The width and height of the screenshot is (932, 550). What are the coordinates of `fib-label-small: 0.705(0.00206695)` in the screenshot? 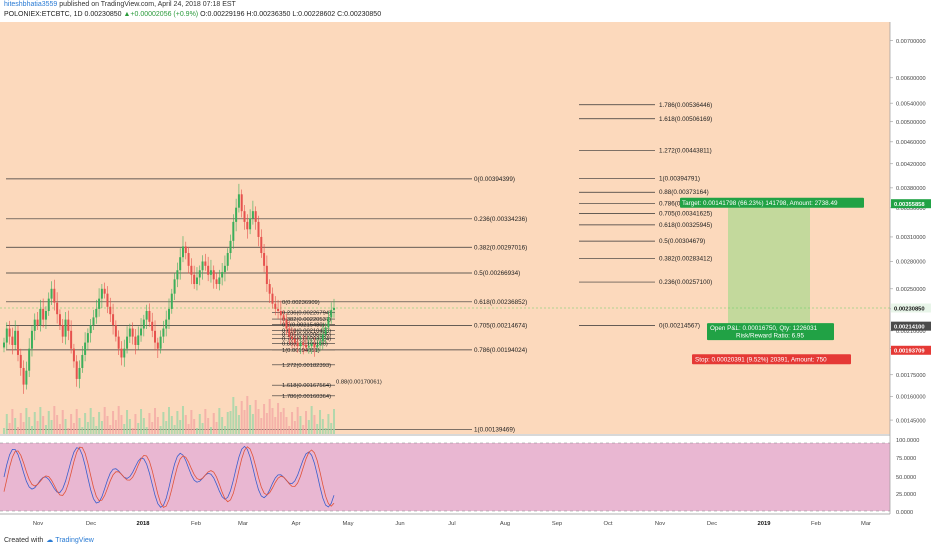 It's located at (306, 336).